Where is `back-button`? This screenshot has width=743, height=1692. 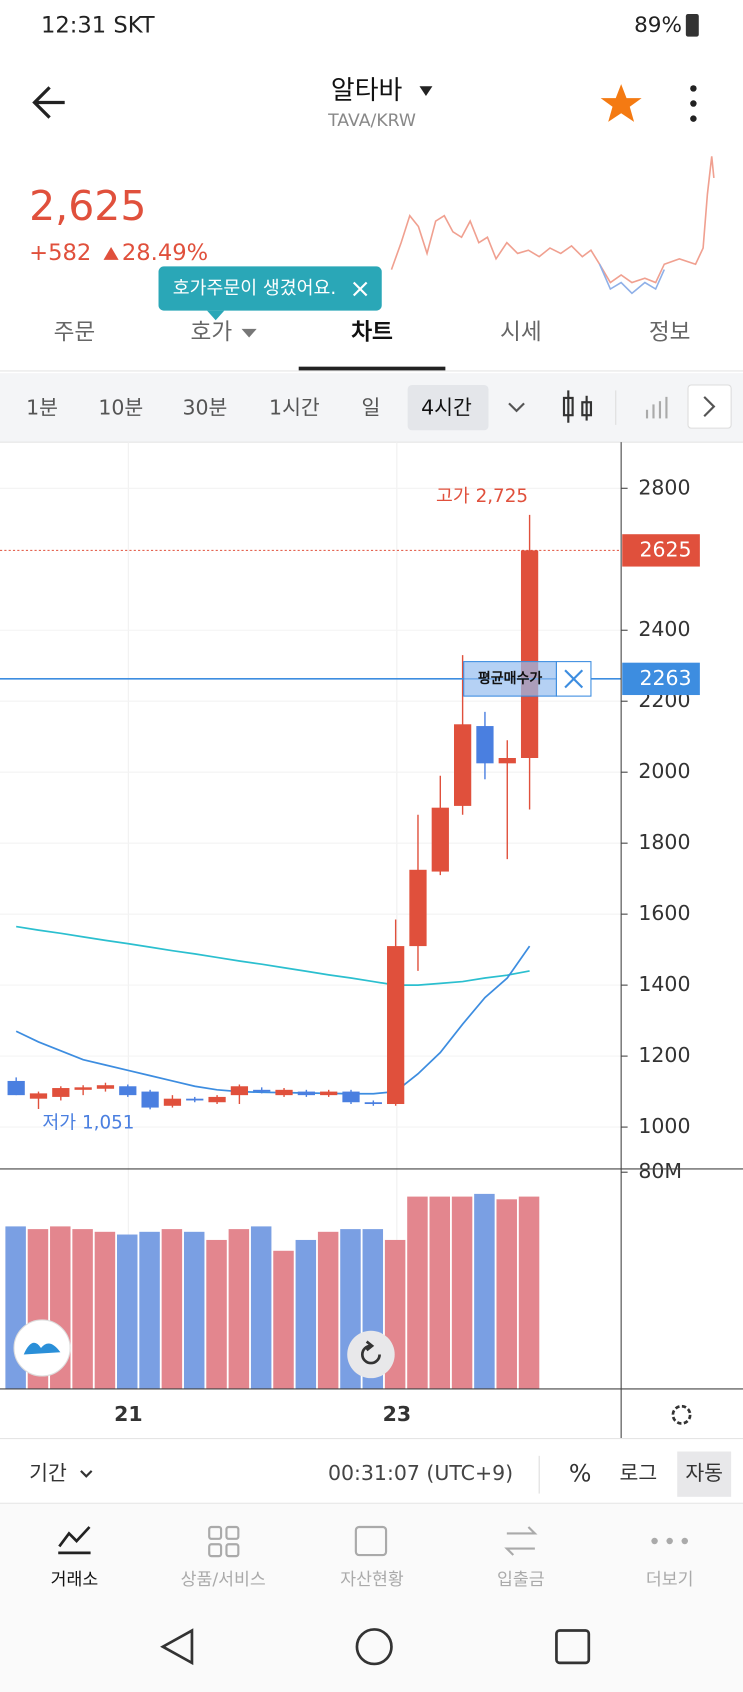
back-button is located at coordinates (48, 102).